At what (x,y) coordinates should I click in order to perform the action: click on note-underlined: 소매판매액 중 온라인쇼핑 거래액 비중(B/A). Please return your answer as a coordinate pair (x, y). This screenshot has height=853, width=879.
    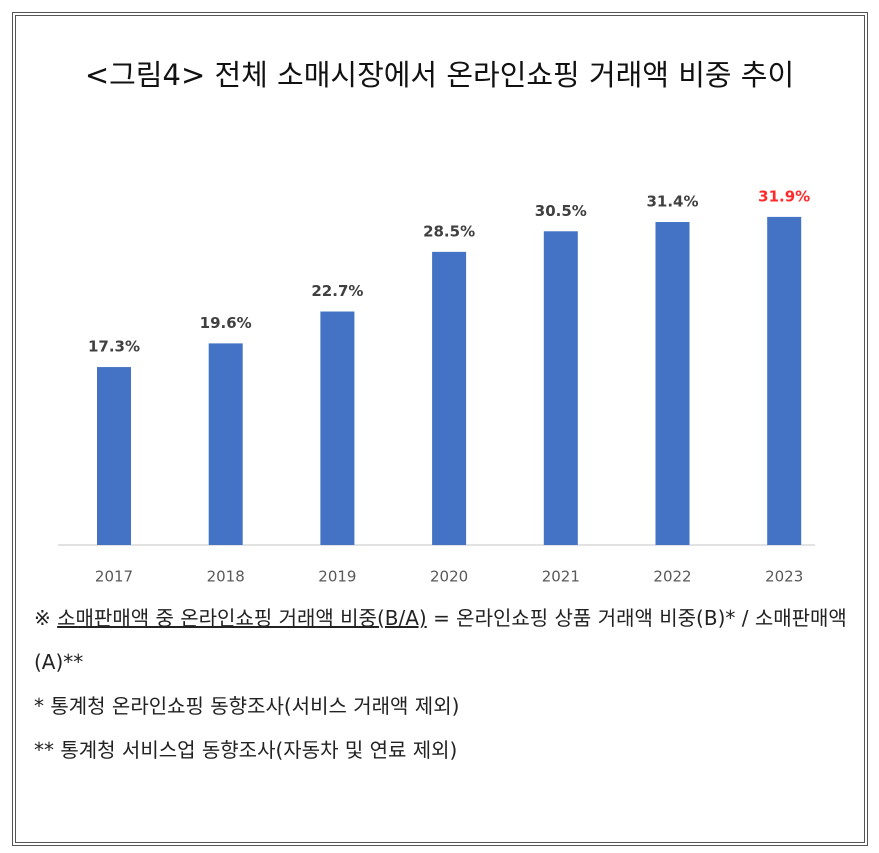
    Looking at the image, I should click on (242, 618).